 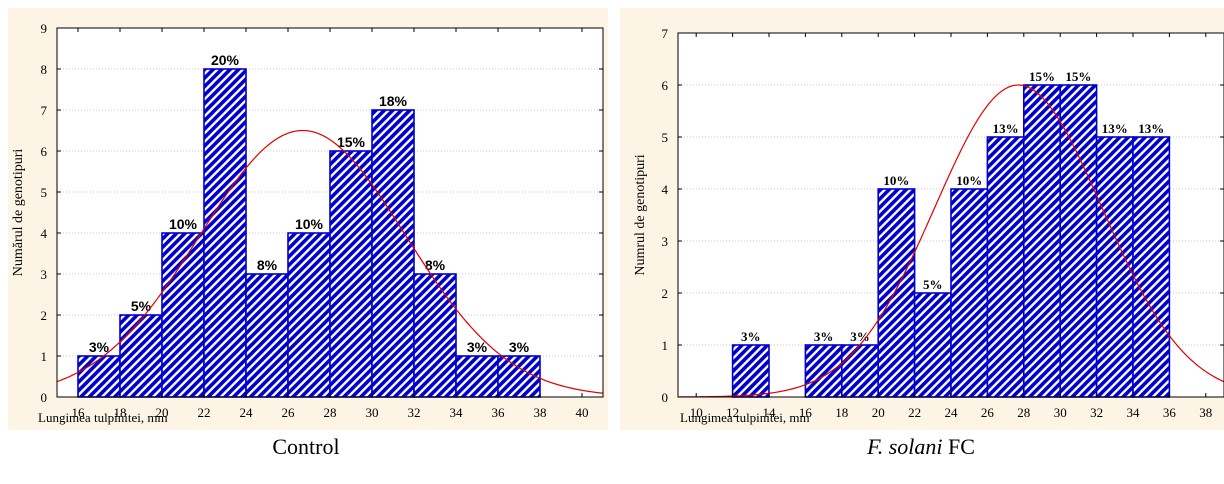 What do you see at coordinates (1134, 412) in the screenshot?
I see `x-tick-label: 34` at bounding box center [1134, 412].